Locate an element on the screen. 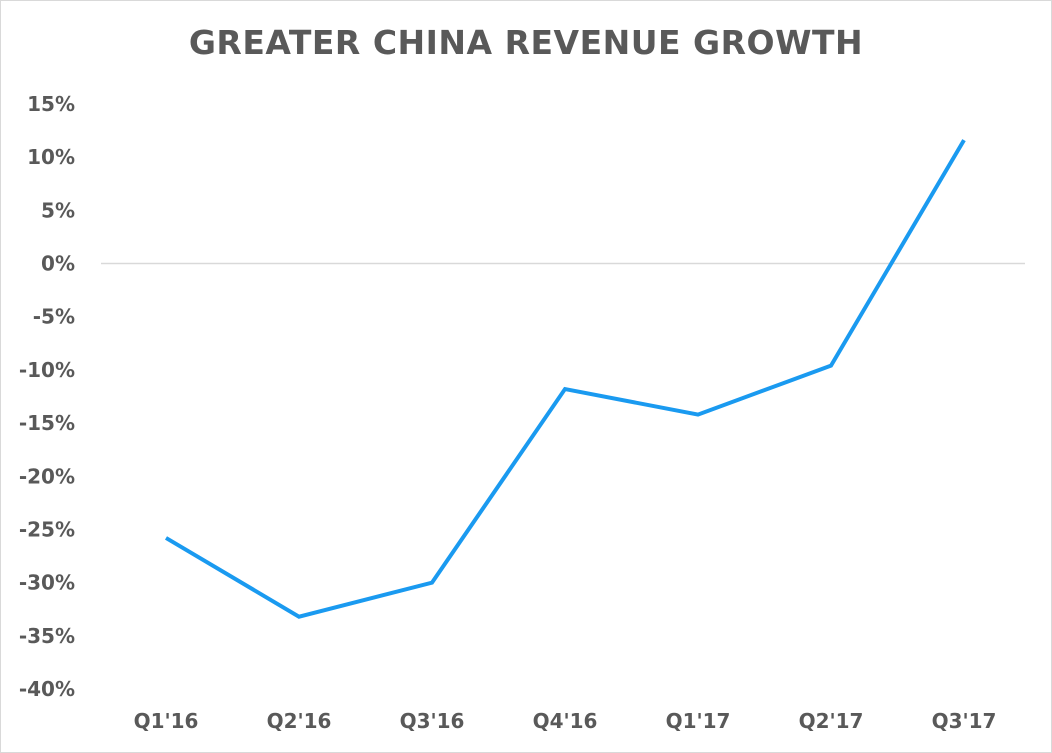 This screenshot has width=1052, height=753. y-tick-label: -20% is located at coordinates (47, 476).